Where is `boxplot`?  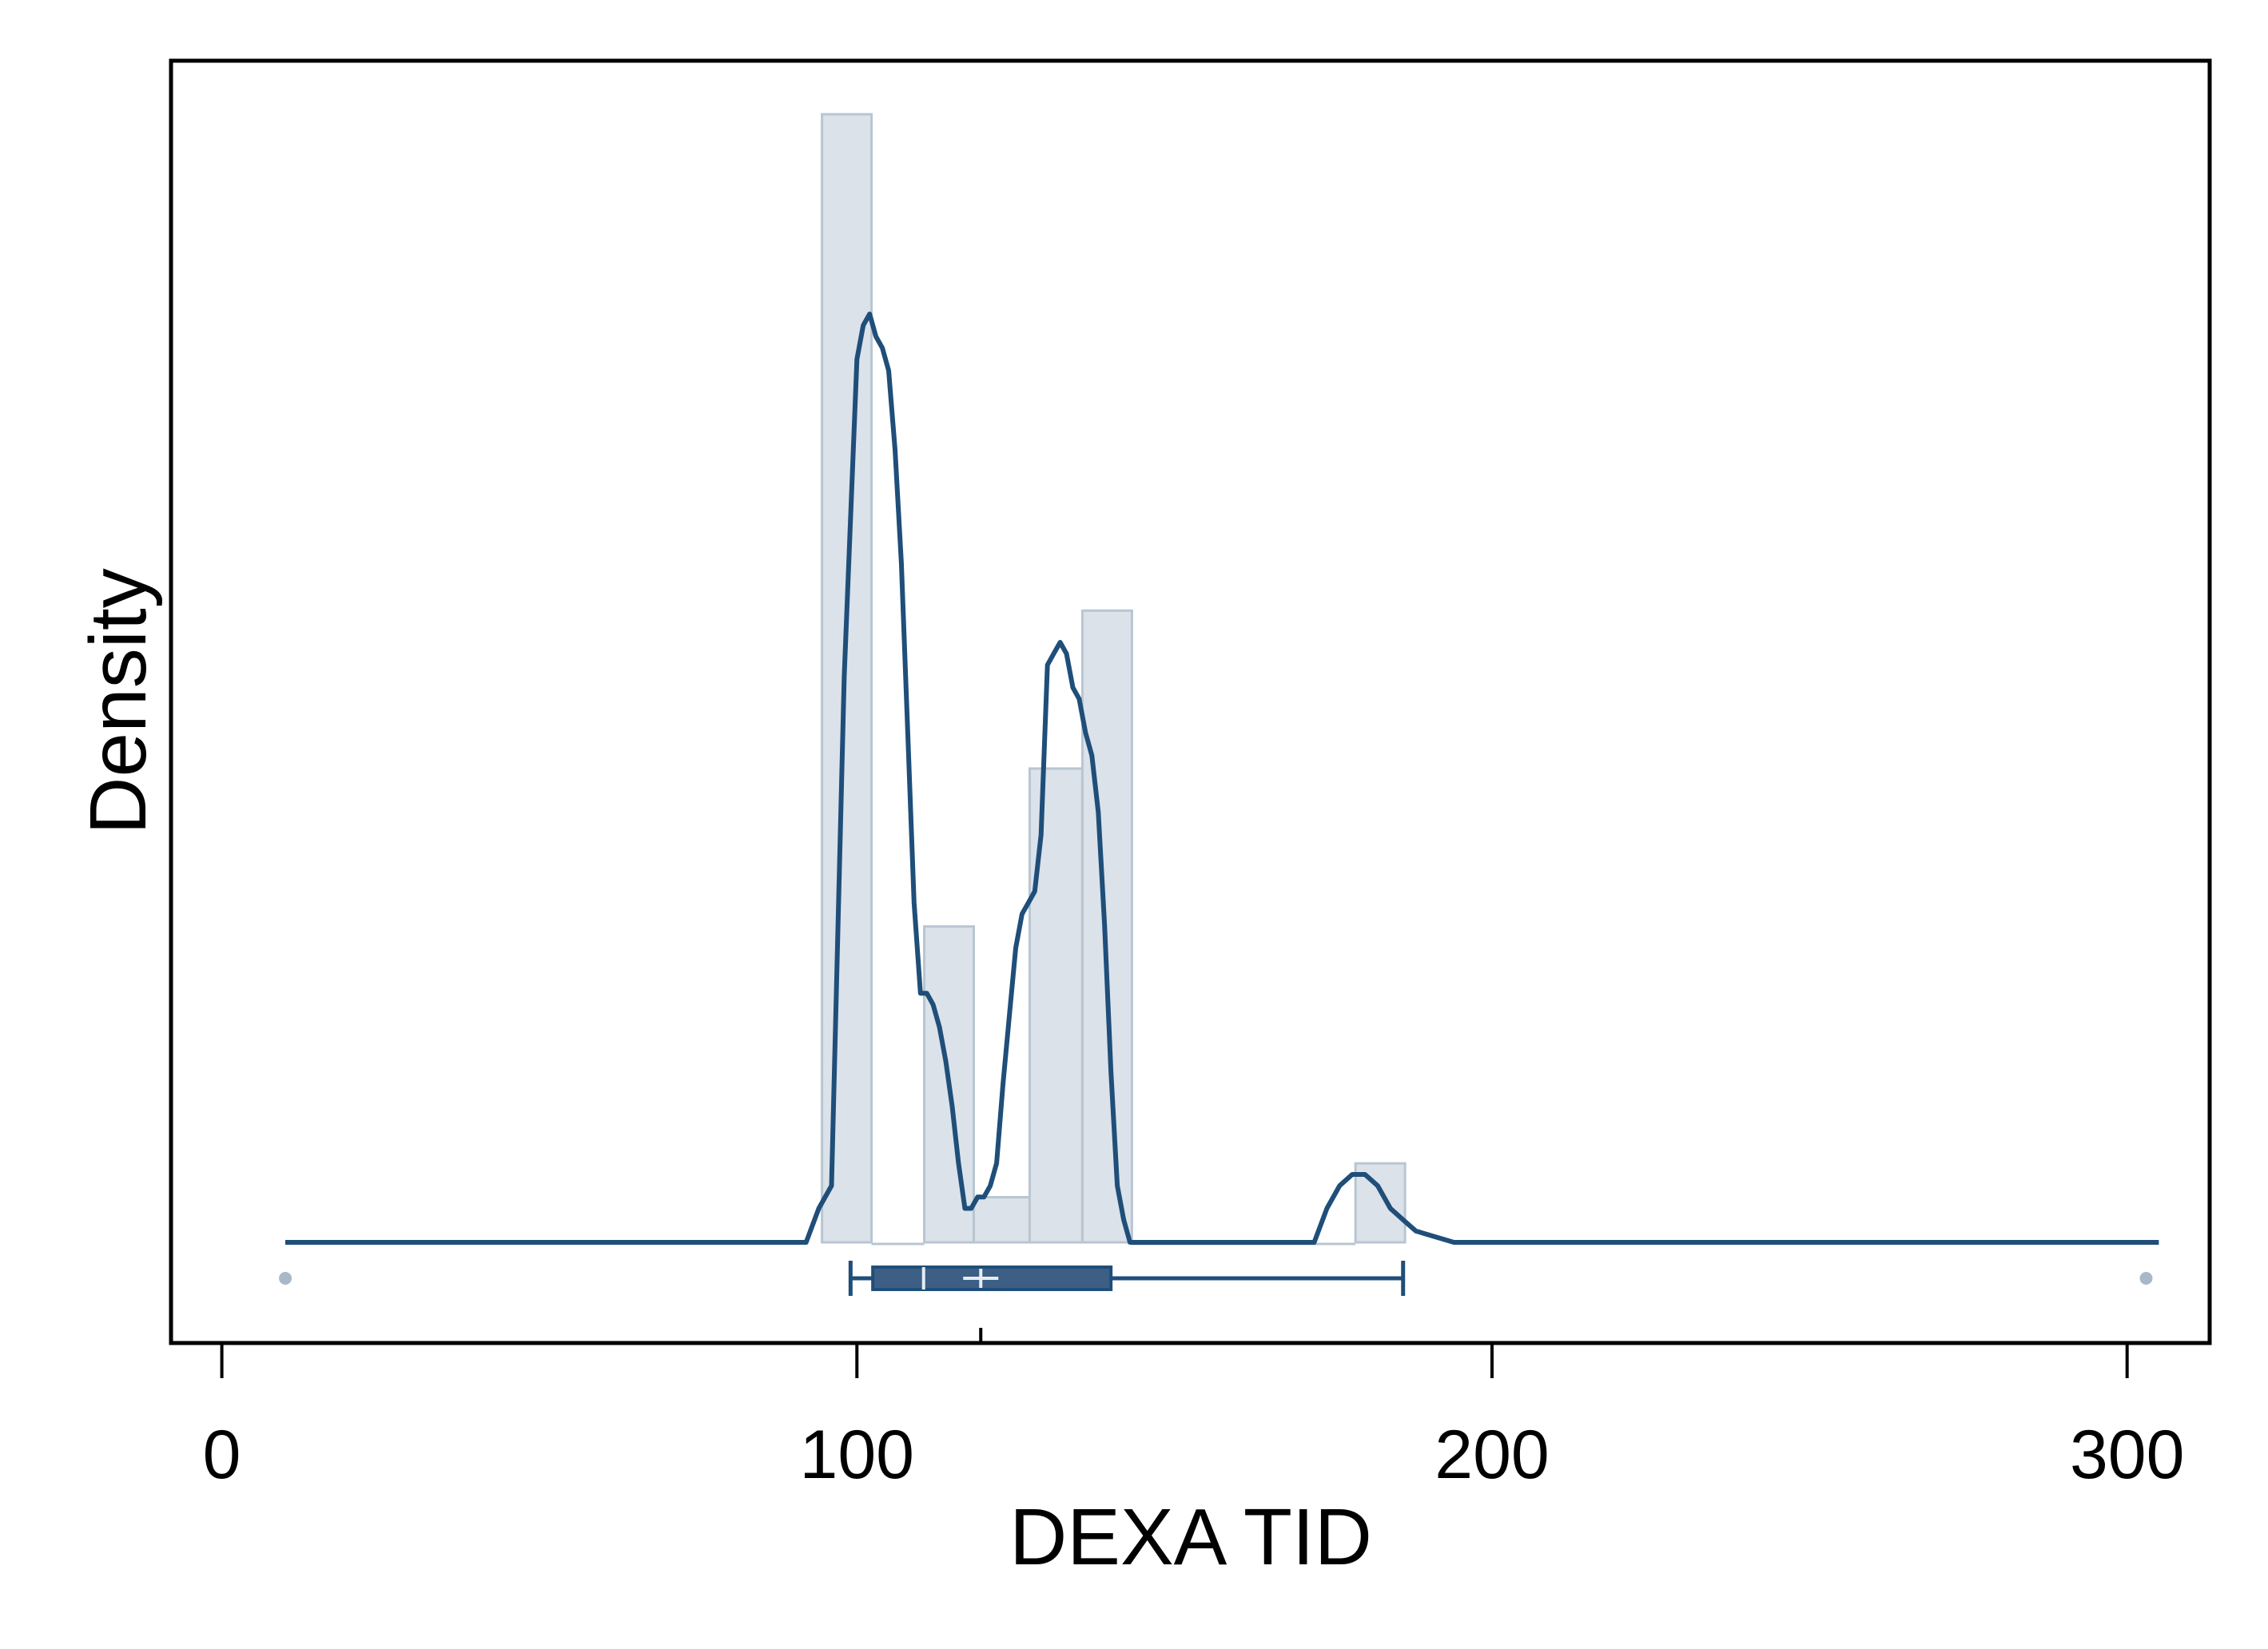
boxplot is located at coordinates (1216, 1302).